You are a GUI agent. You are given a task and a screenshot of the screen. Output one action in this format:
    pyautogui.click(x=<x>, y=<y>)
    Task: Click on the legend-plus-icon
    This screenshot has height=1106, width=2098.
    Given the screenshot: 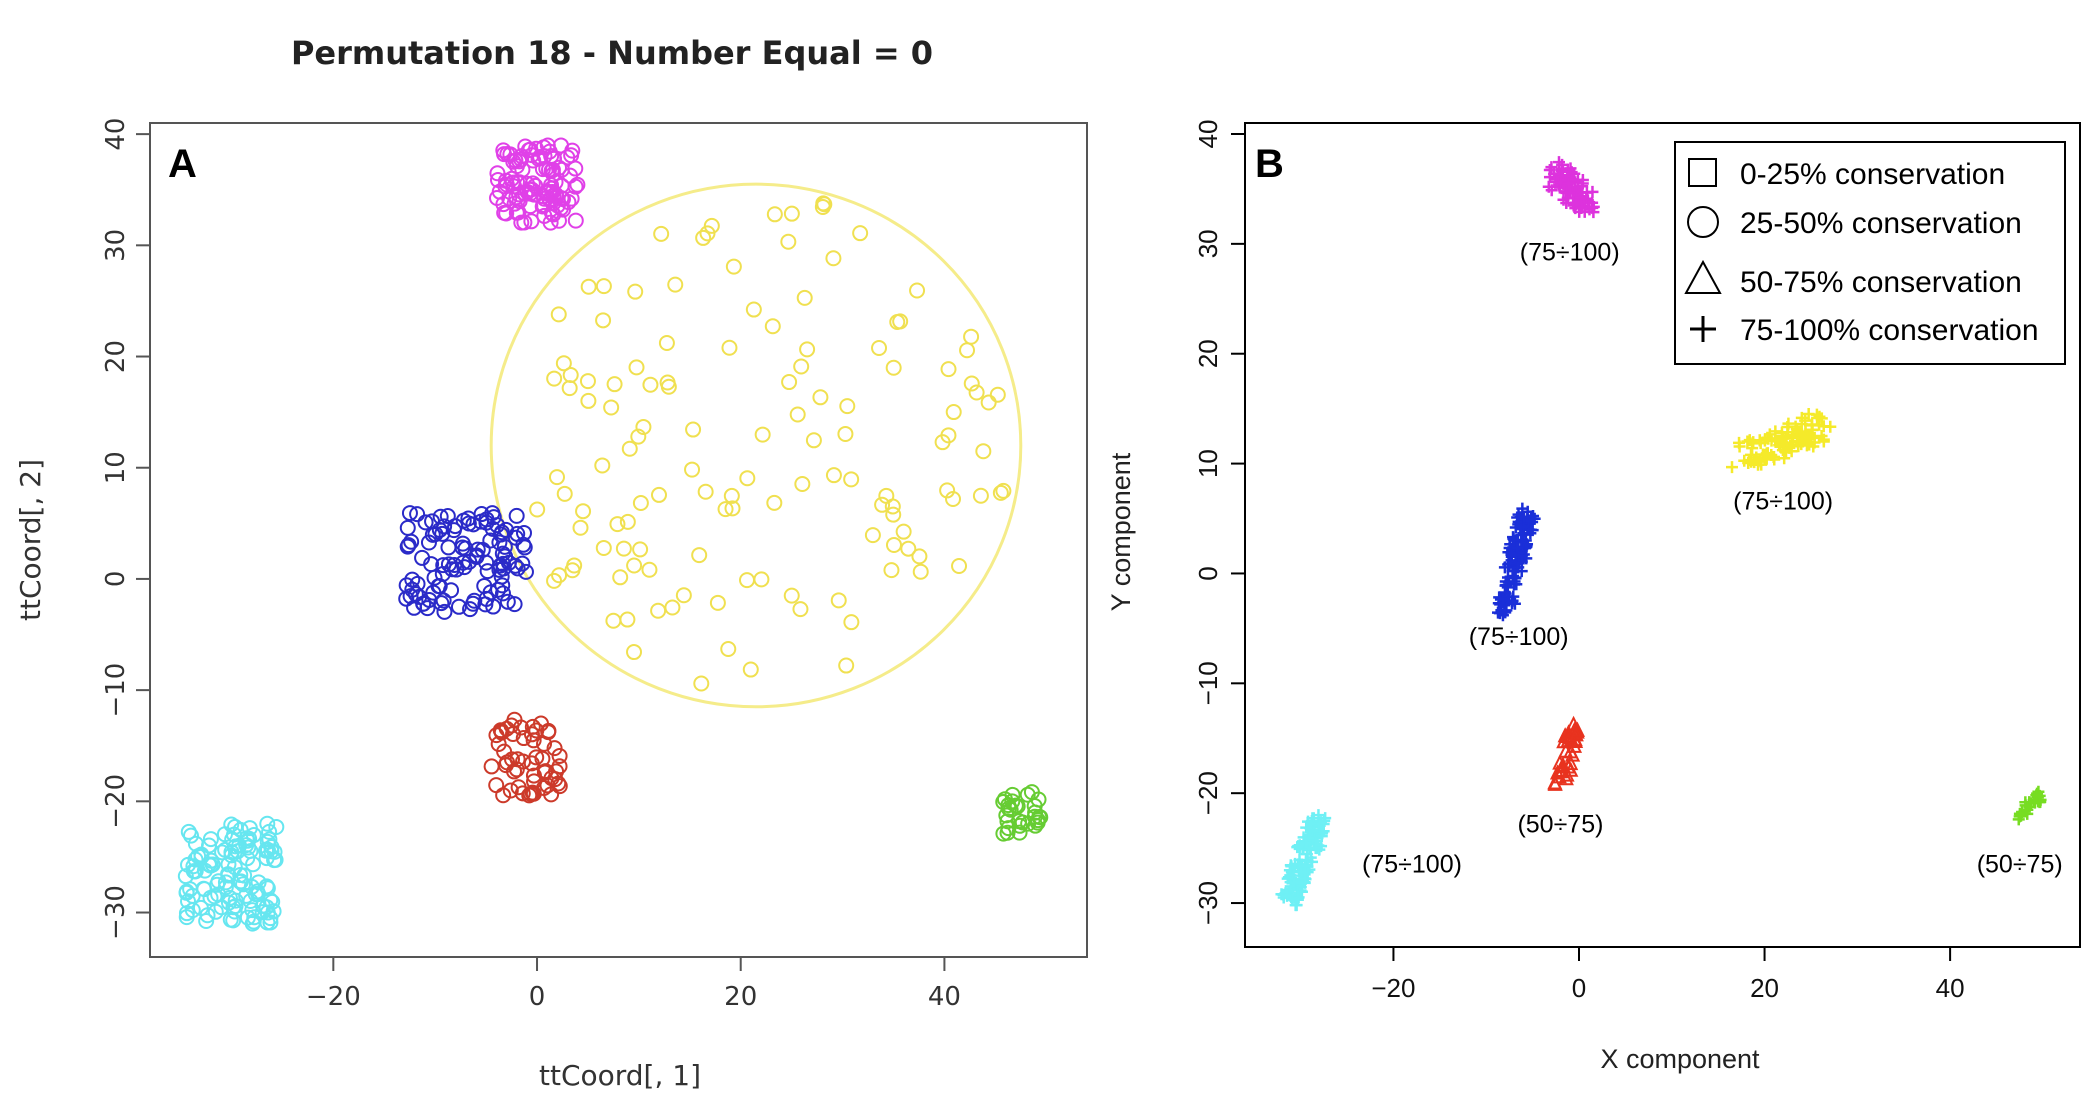 What is the action you would take?
    pyautogui.click(x=1703, y=329)
    